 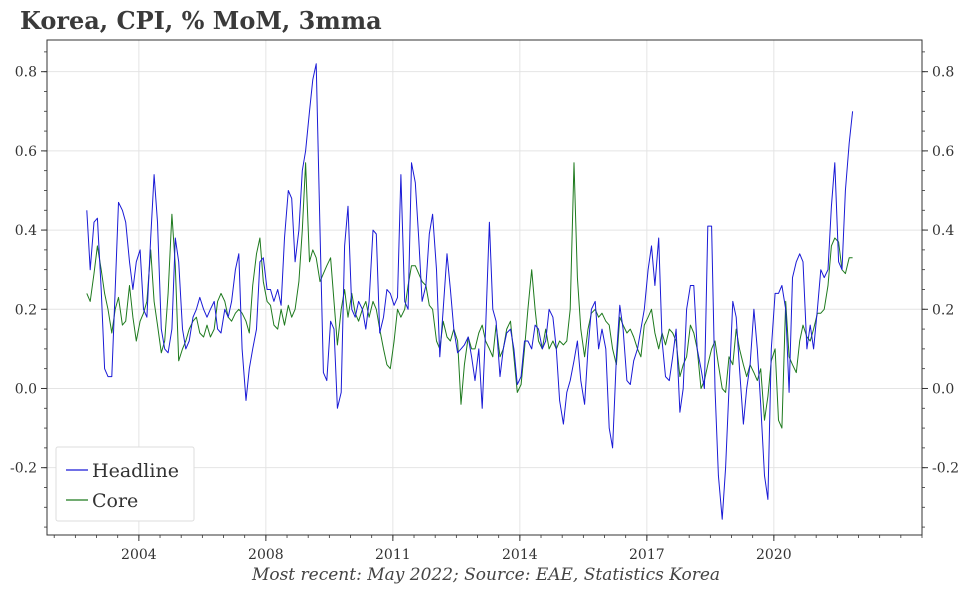 What do you see at coordinates (26, 231) in the screenshot?
I see `y-tick-label-left: 0.4` at bounding box center [26, 231].